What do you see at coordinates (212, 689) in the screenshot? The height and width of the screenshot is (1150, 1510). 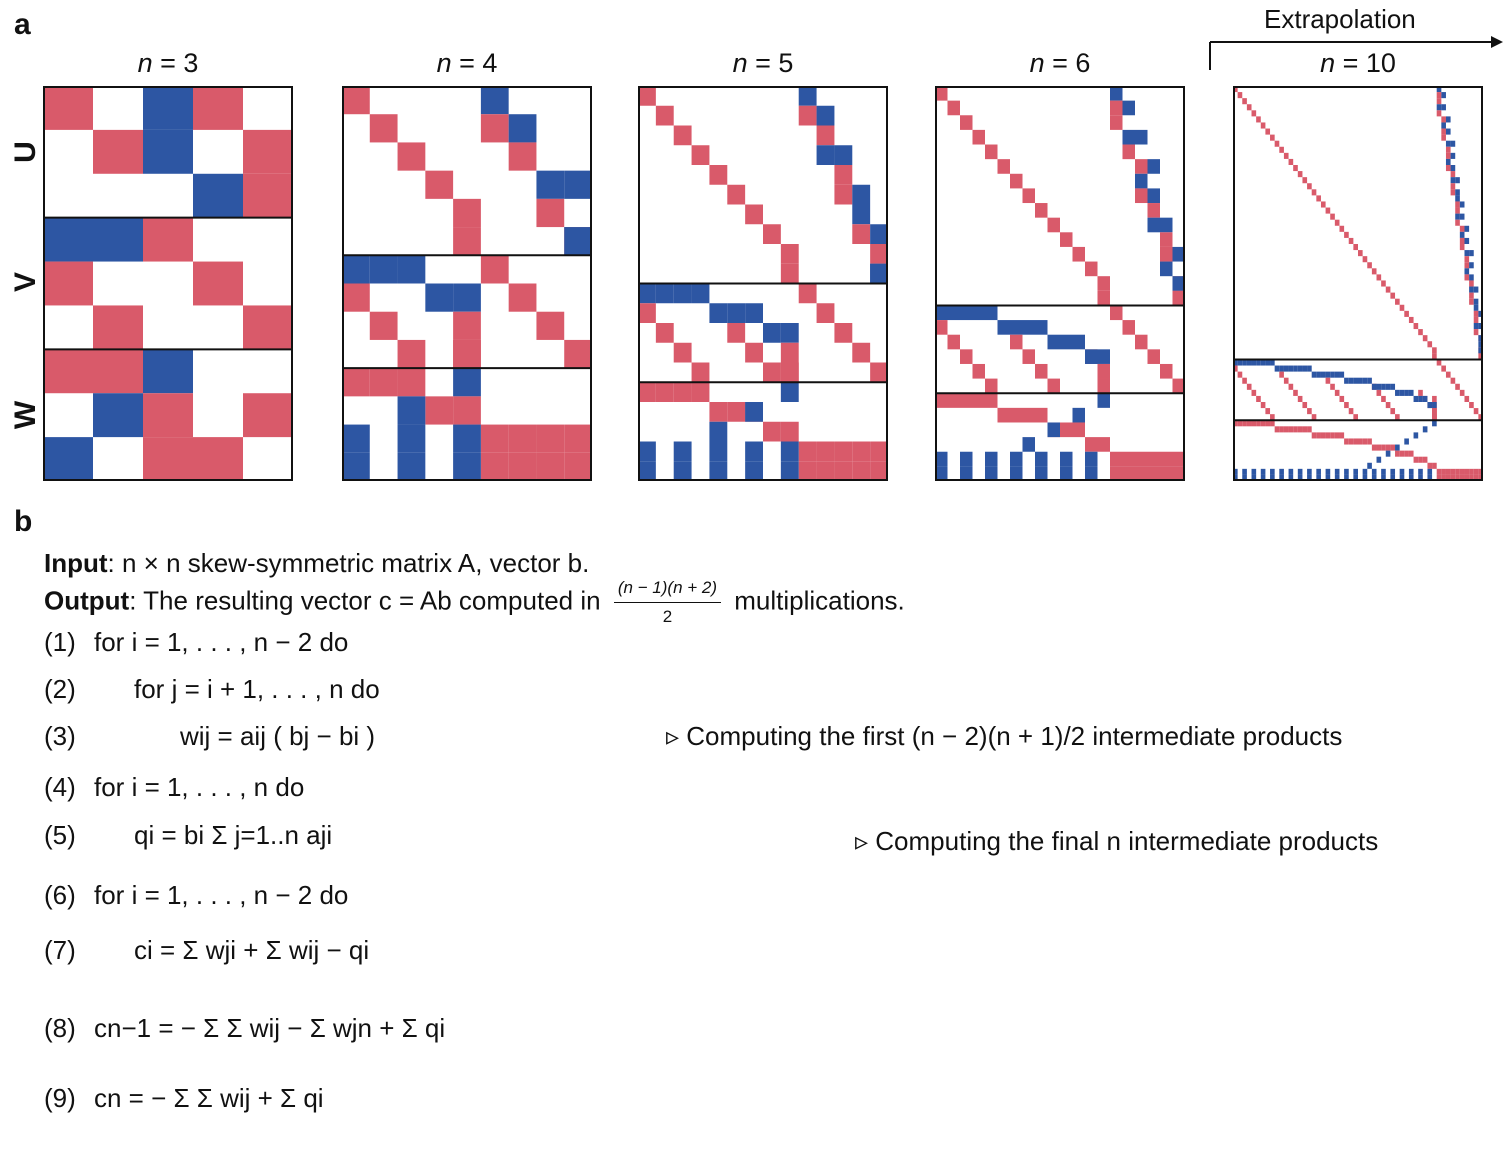 I see `algo-line-2: (2) for j = i + 1, . . . , n do` at bounding box center [212, 689].